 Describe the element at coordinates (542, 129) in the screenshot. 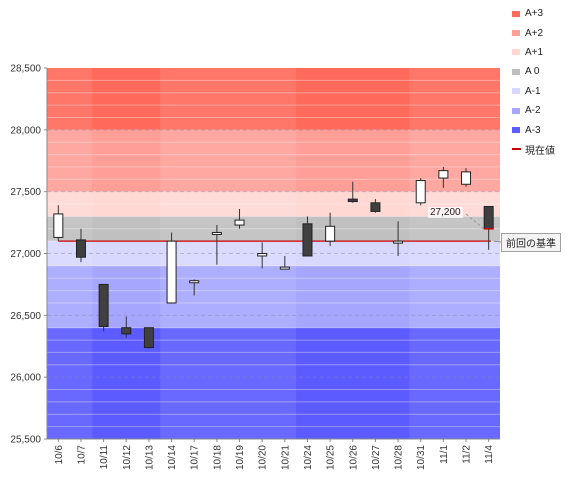

I see `legend-item: A-3` at that location.